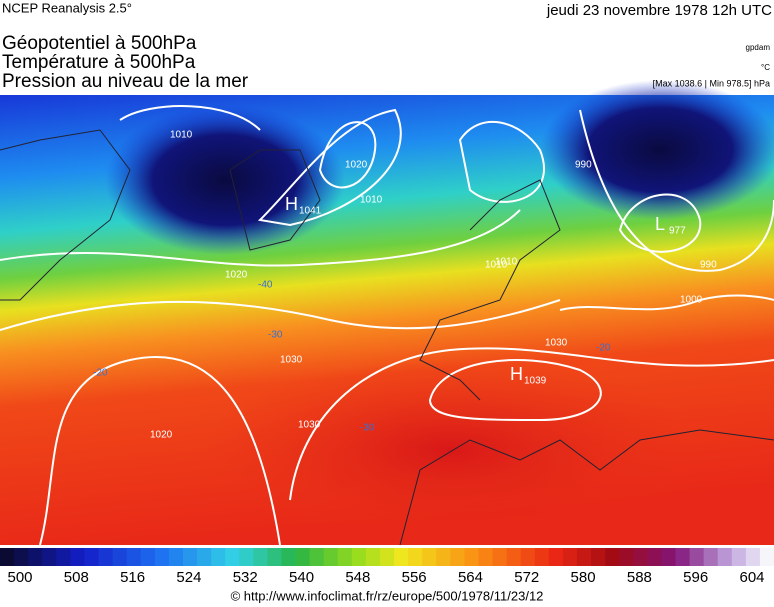 This screenshot has height=607, width=774. I want to click on colorbar-label: 556, so click(414, 577).